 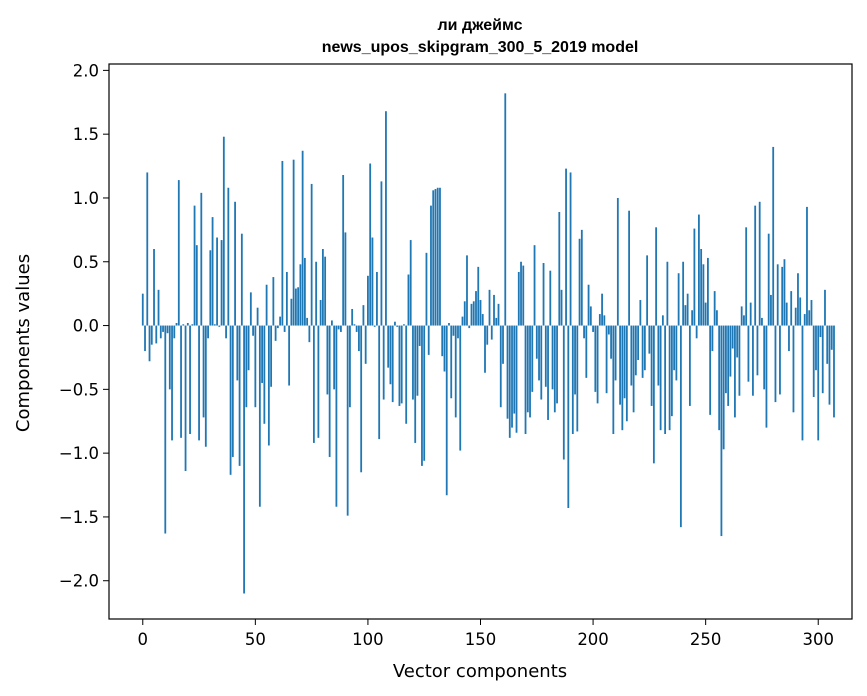 What do you see at coordinates (79, 517) in the screenshot?
I see `y-tick-label: −1.5` at bounding box center [79, 517].